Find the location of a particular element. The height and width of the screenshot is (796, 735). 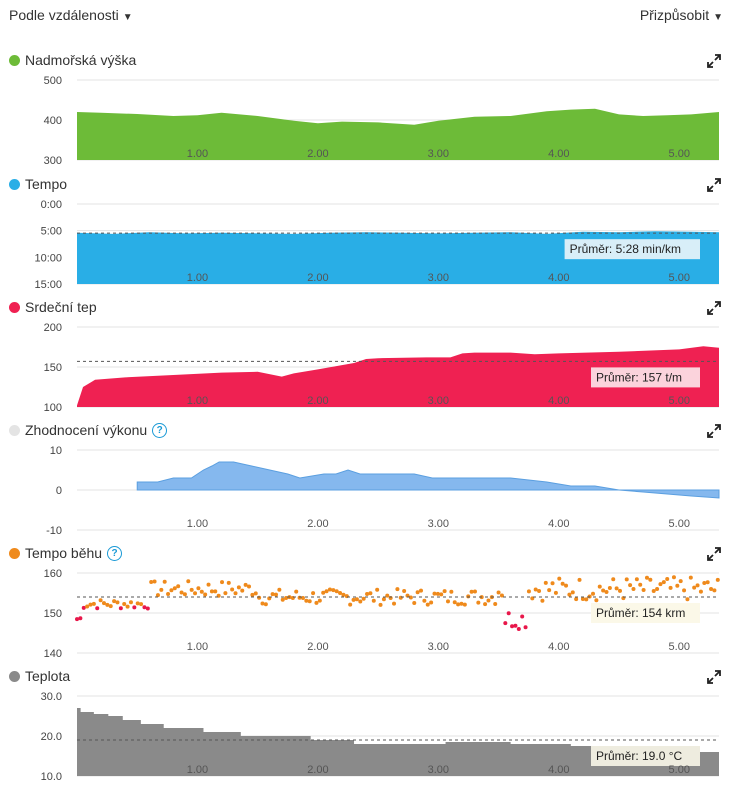

chart-title: Tempo běhu? is located at coordinates (66, 553).